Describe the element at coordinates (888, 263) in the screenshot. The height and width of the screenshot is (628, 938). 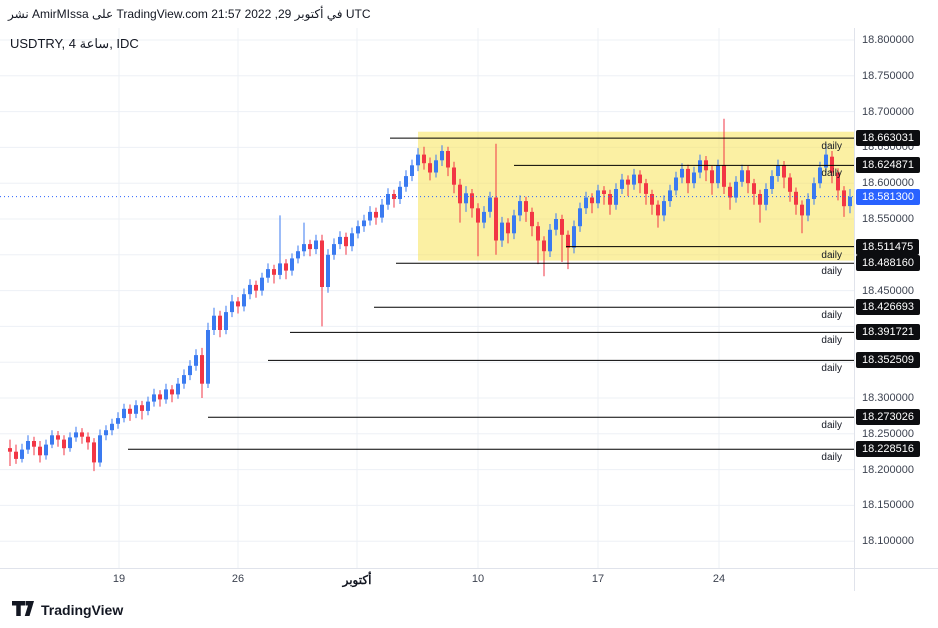
I see `level-price-label: 18.488160` at that location.